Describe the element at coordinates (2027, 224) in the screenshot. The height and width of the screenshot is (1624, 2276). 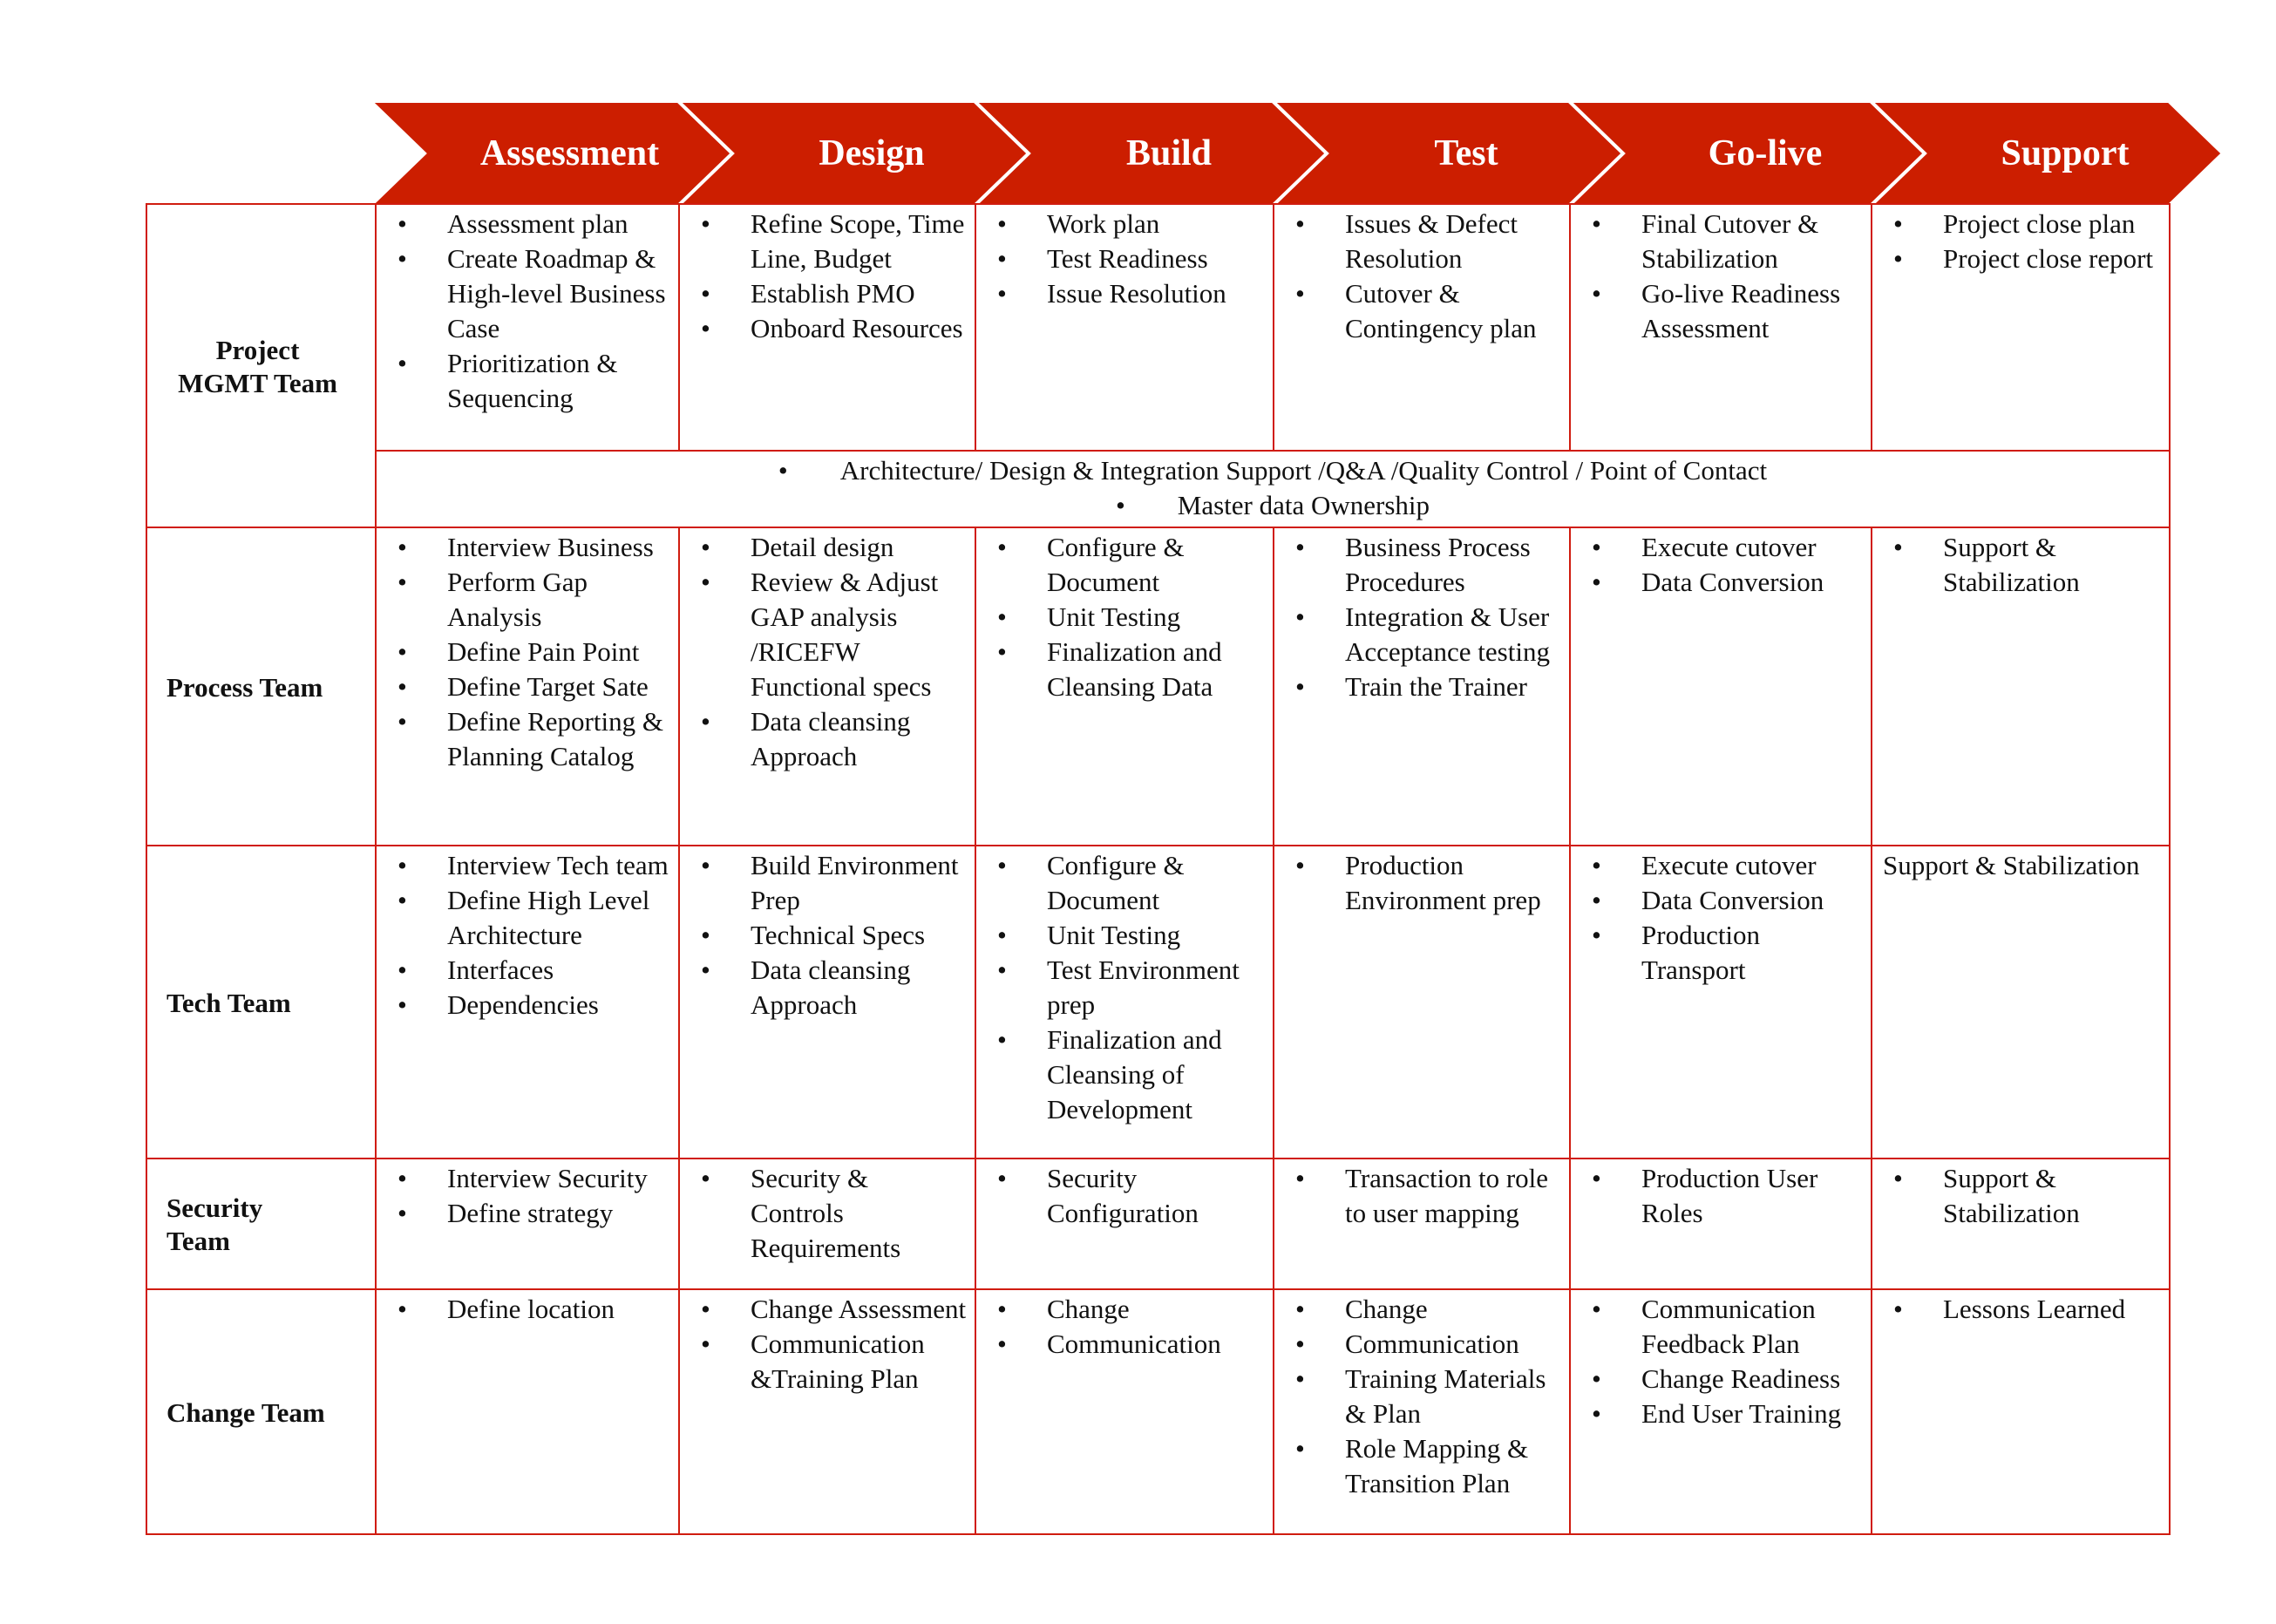
I see `list-item: Project close plan` at that location.